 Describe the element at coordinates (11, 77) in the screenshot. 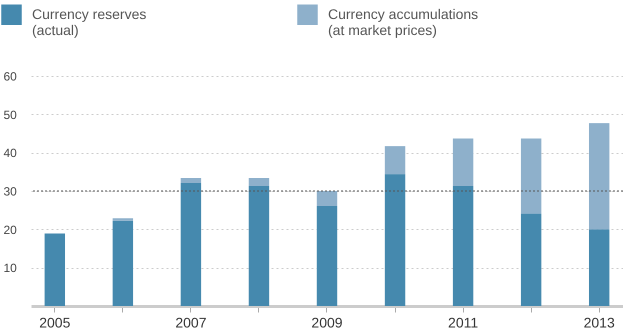

I see `y-tick-label: 60` at that location.